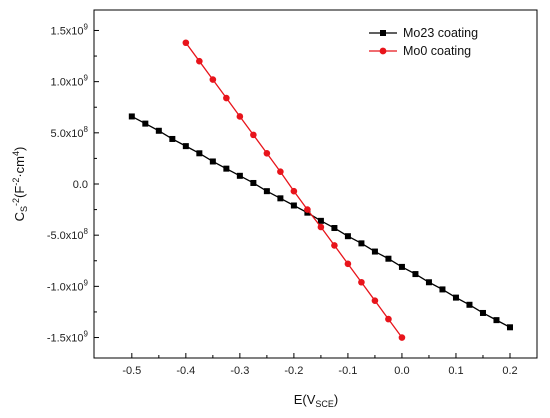  I want to click on y-tick-label: -5.0x10⁸, so click(68, 234).